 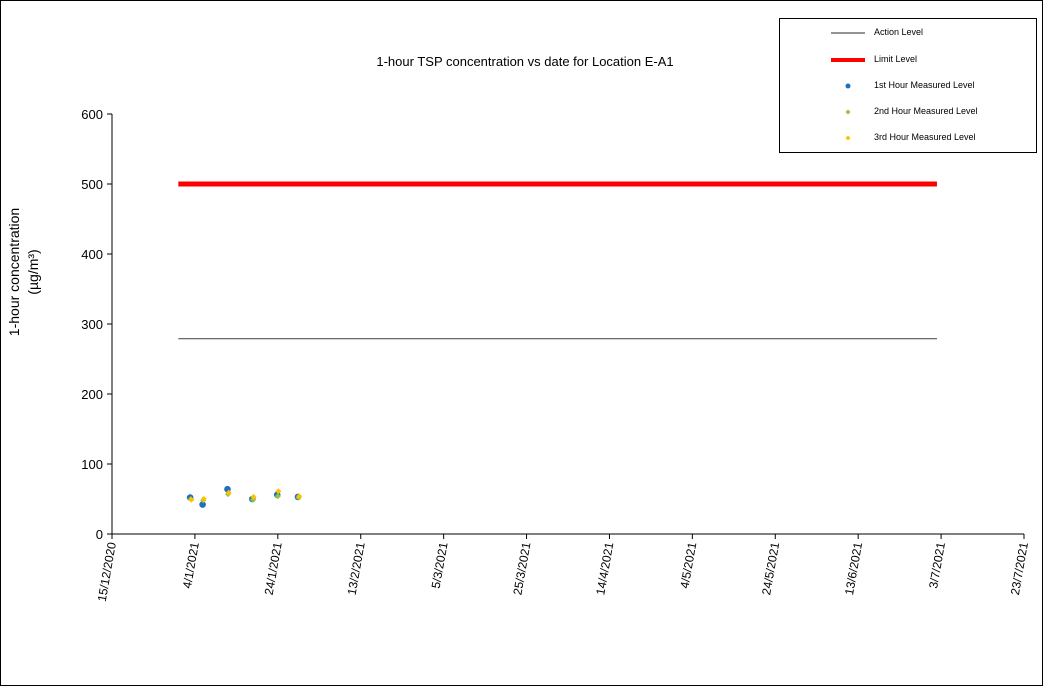 I want to click on legend-item: Limit Level, so click(x=908, y=60).